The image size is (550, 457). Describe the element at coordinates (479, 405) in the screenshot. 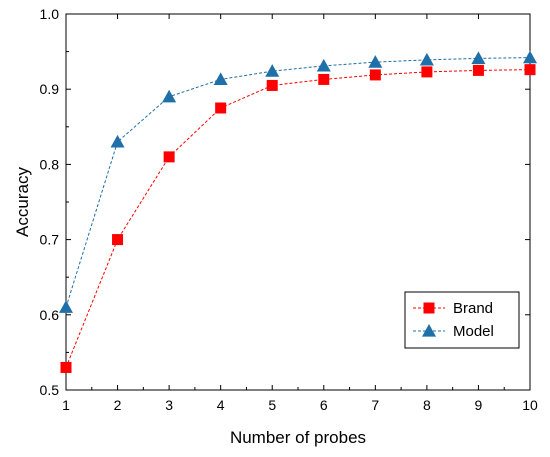

I see `x-tick-label: 9` at that location.